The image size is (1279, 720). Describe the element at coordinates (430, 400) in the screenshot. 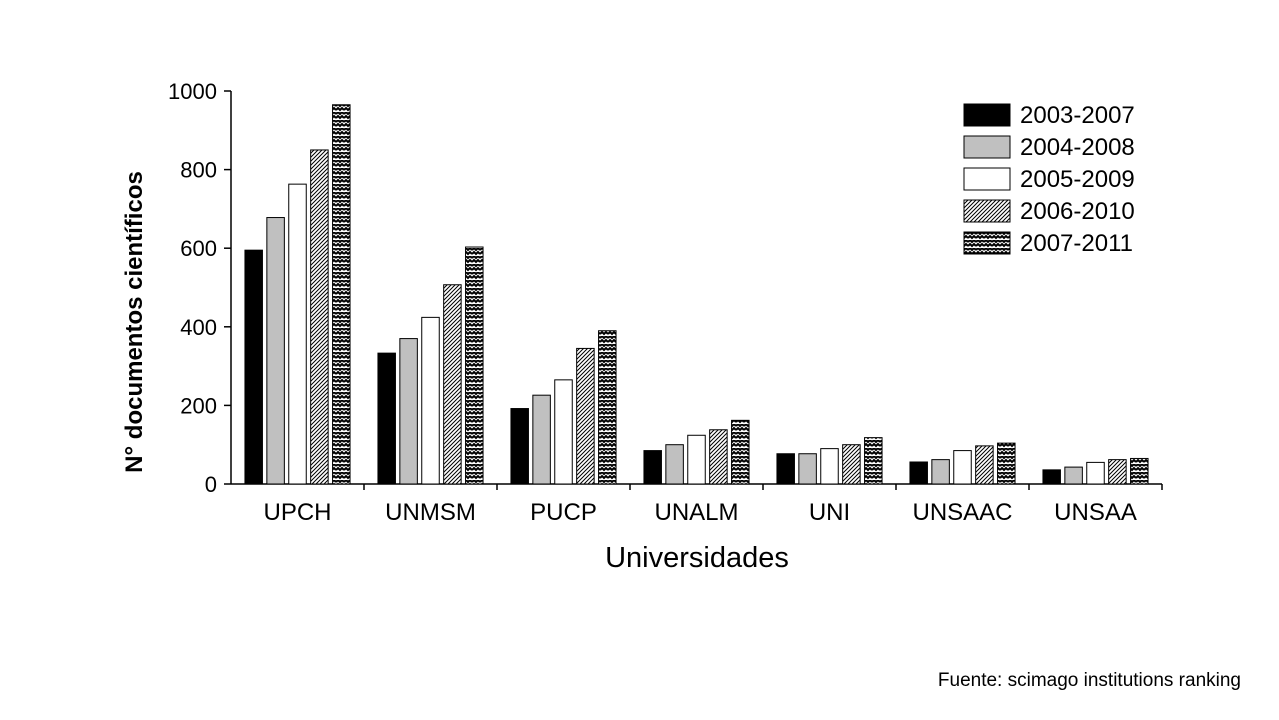

I see `bar-unmsm-2005-2009` at that location.